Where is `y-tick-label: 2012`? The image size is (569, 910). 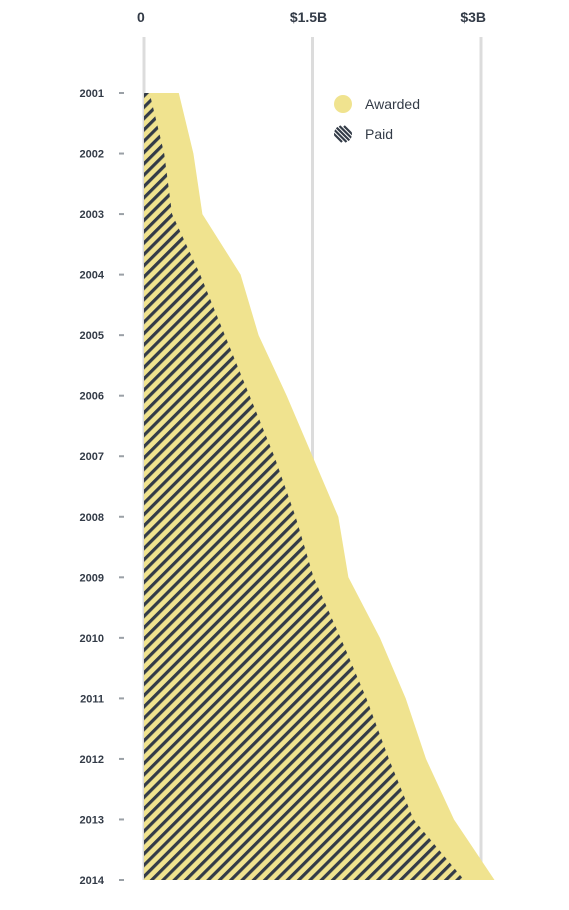
y-tick-label: 2012 is located at coordinates (92, 760).